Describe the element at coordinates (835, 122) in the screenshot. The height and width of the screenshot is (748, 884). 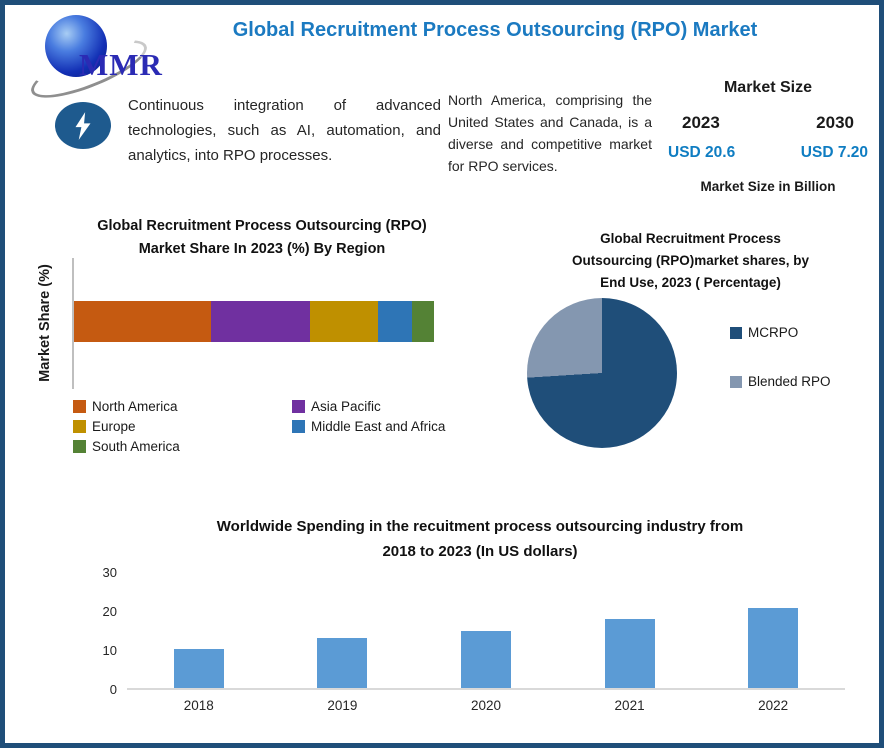
I see `market-size-year-2030: 2030` at that location.